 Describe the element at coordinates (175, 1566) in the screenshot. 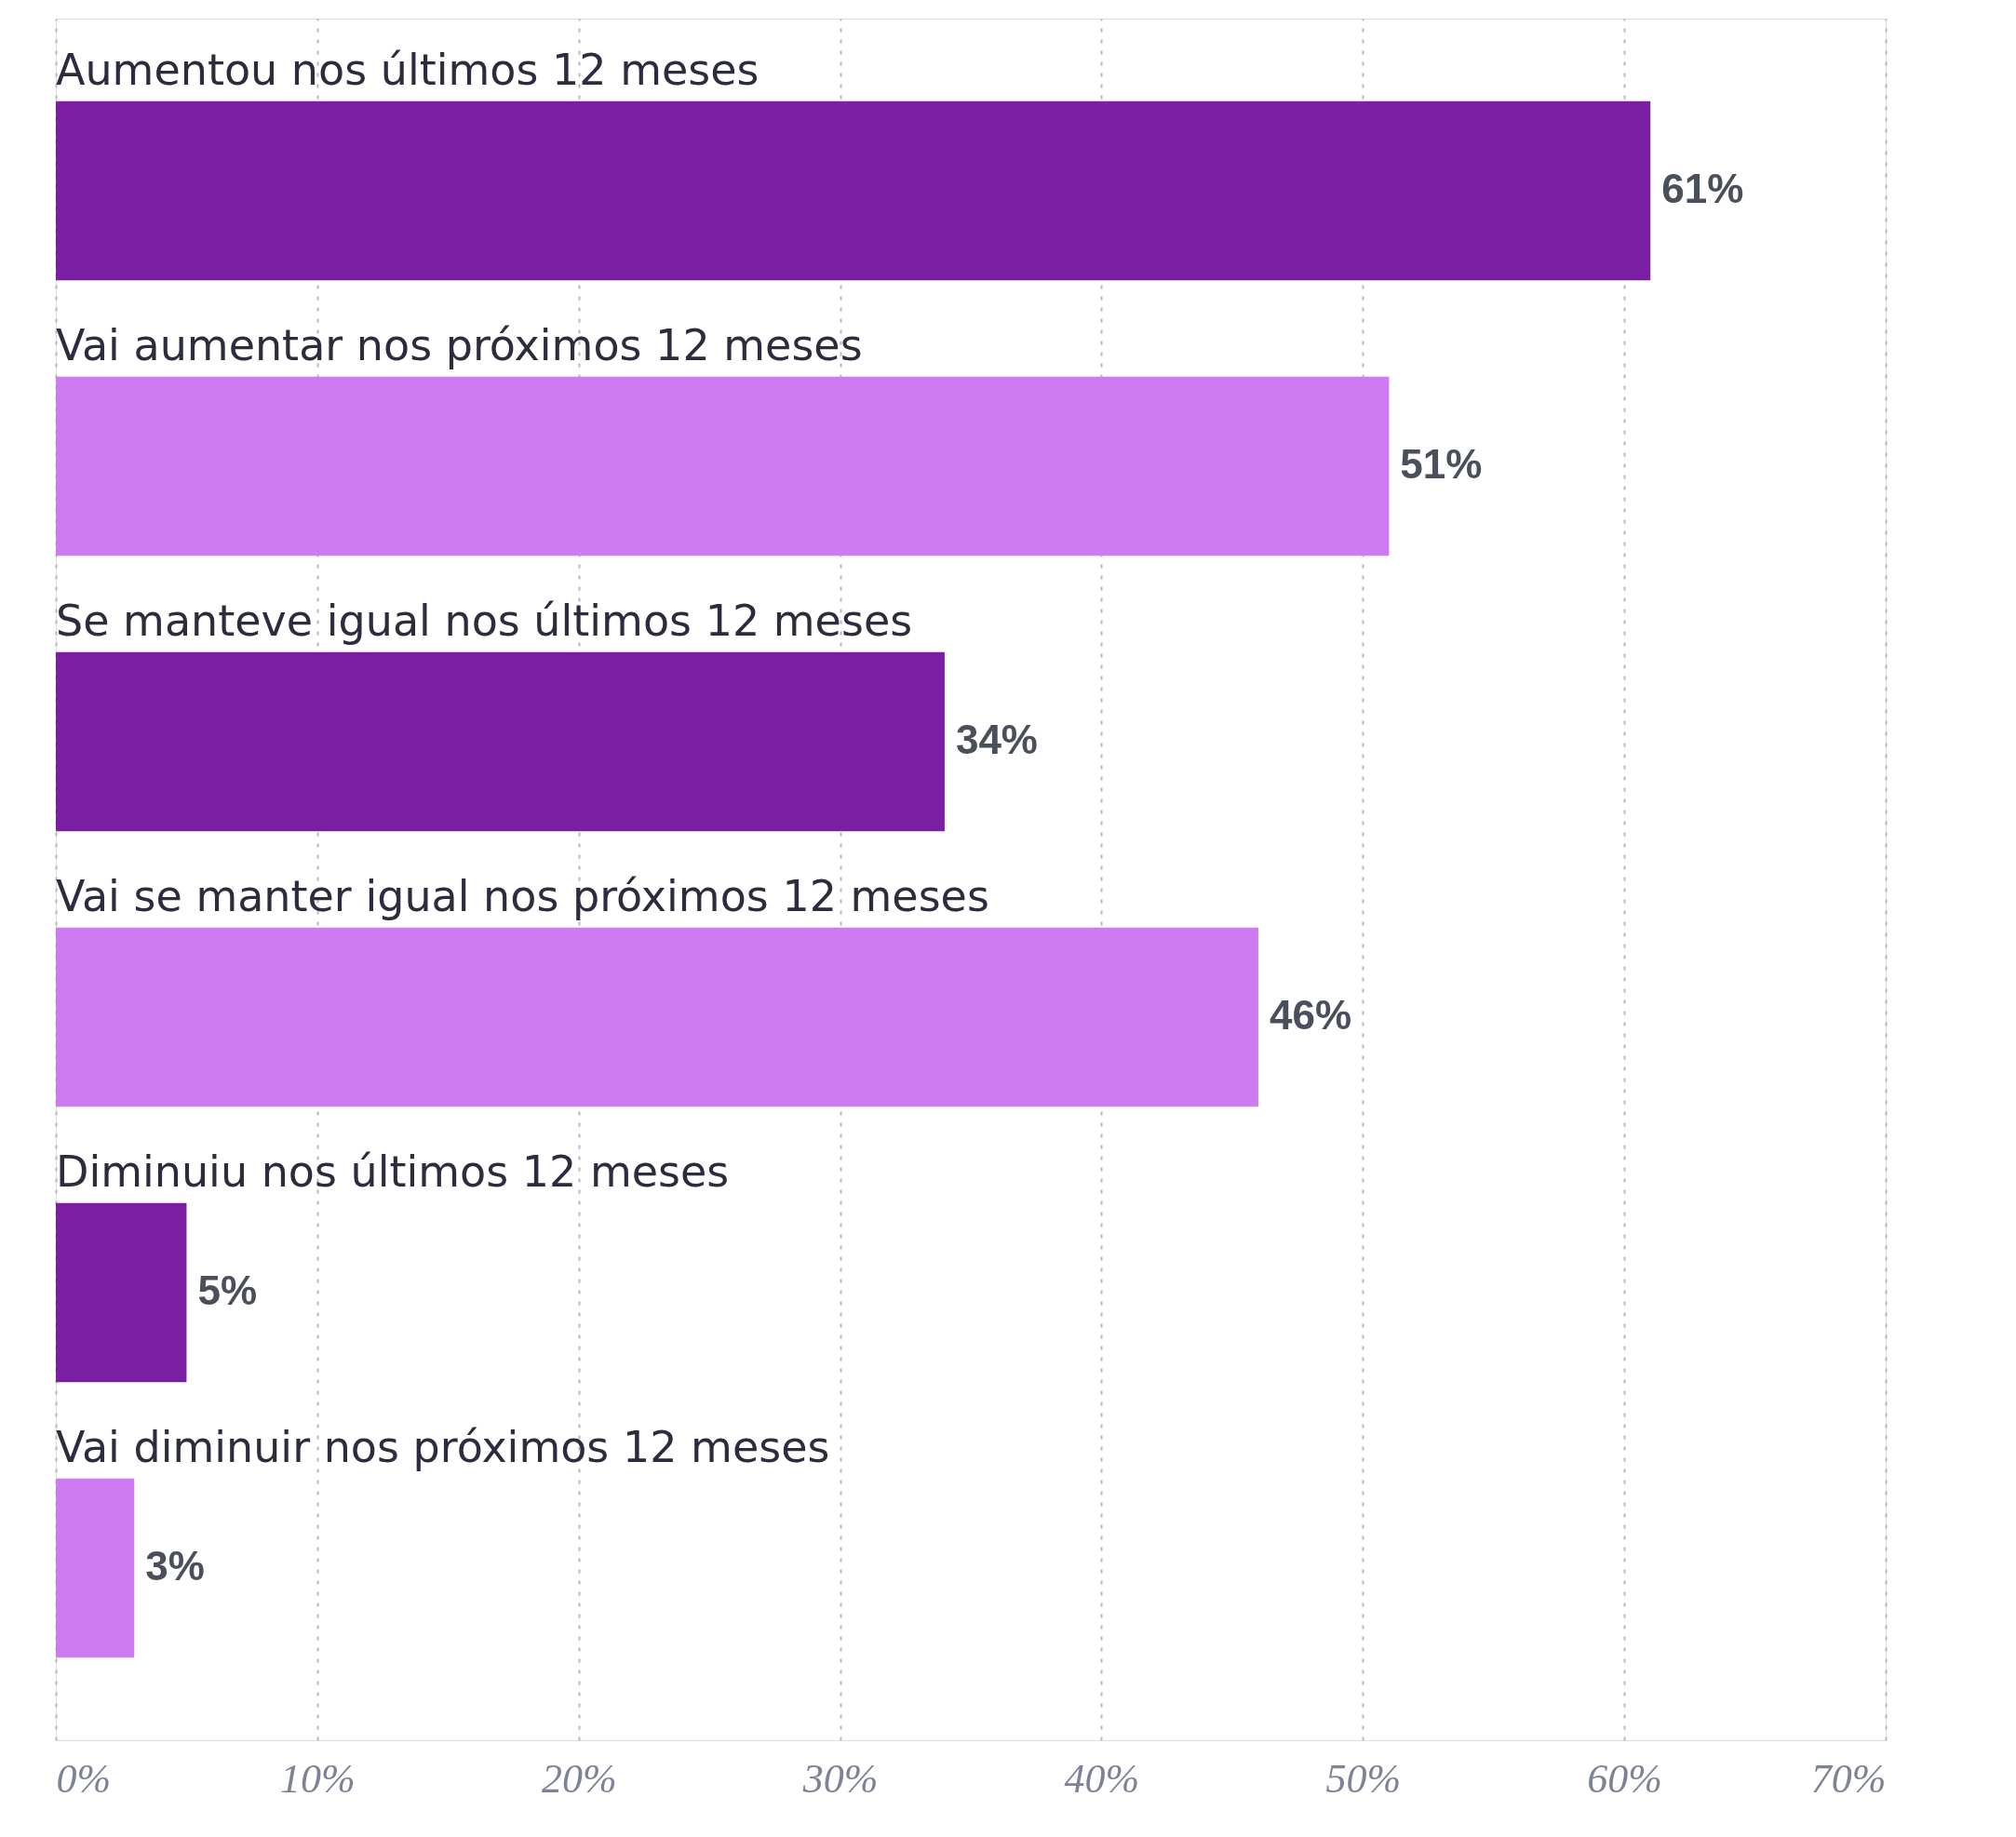

I see `data-label: 3%` at that location.